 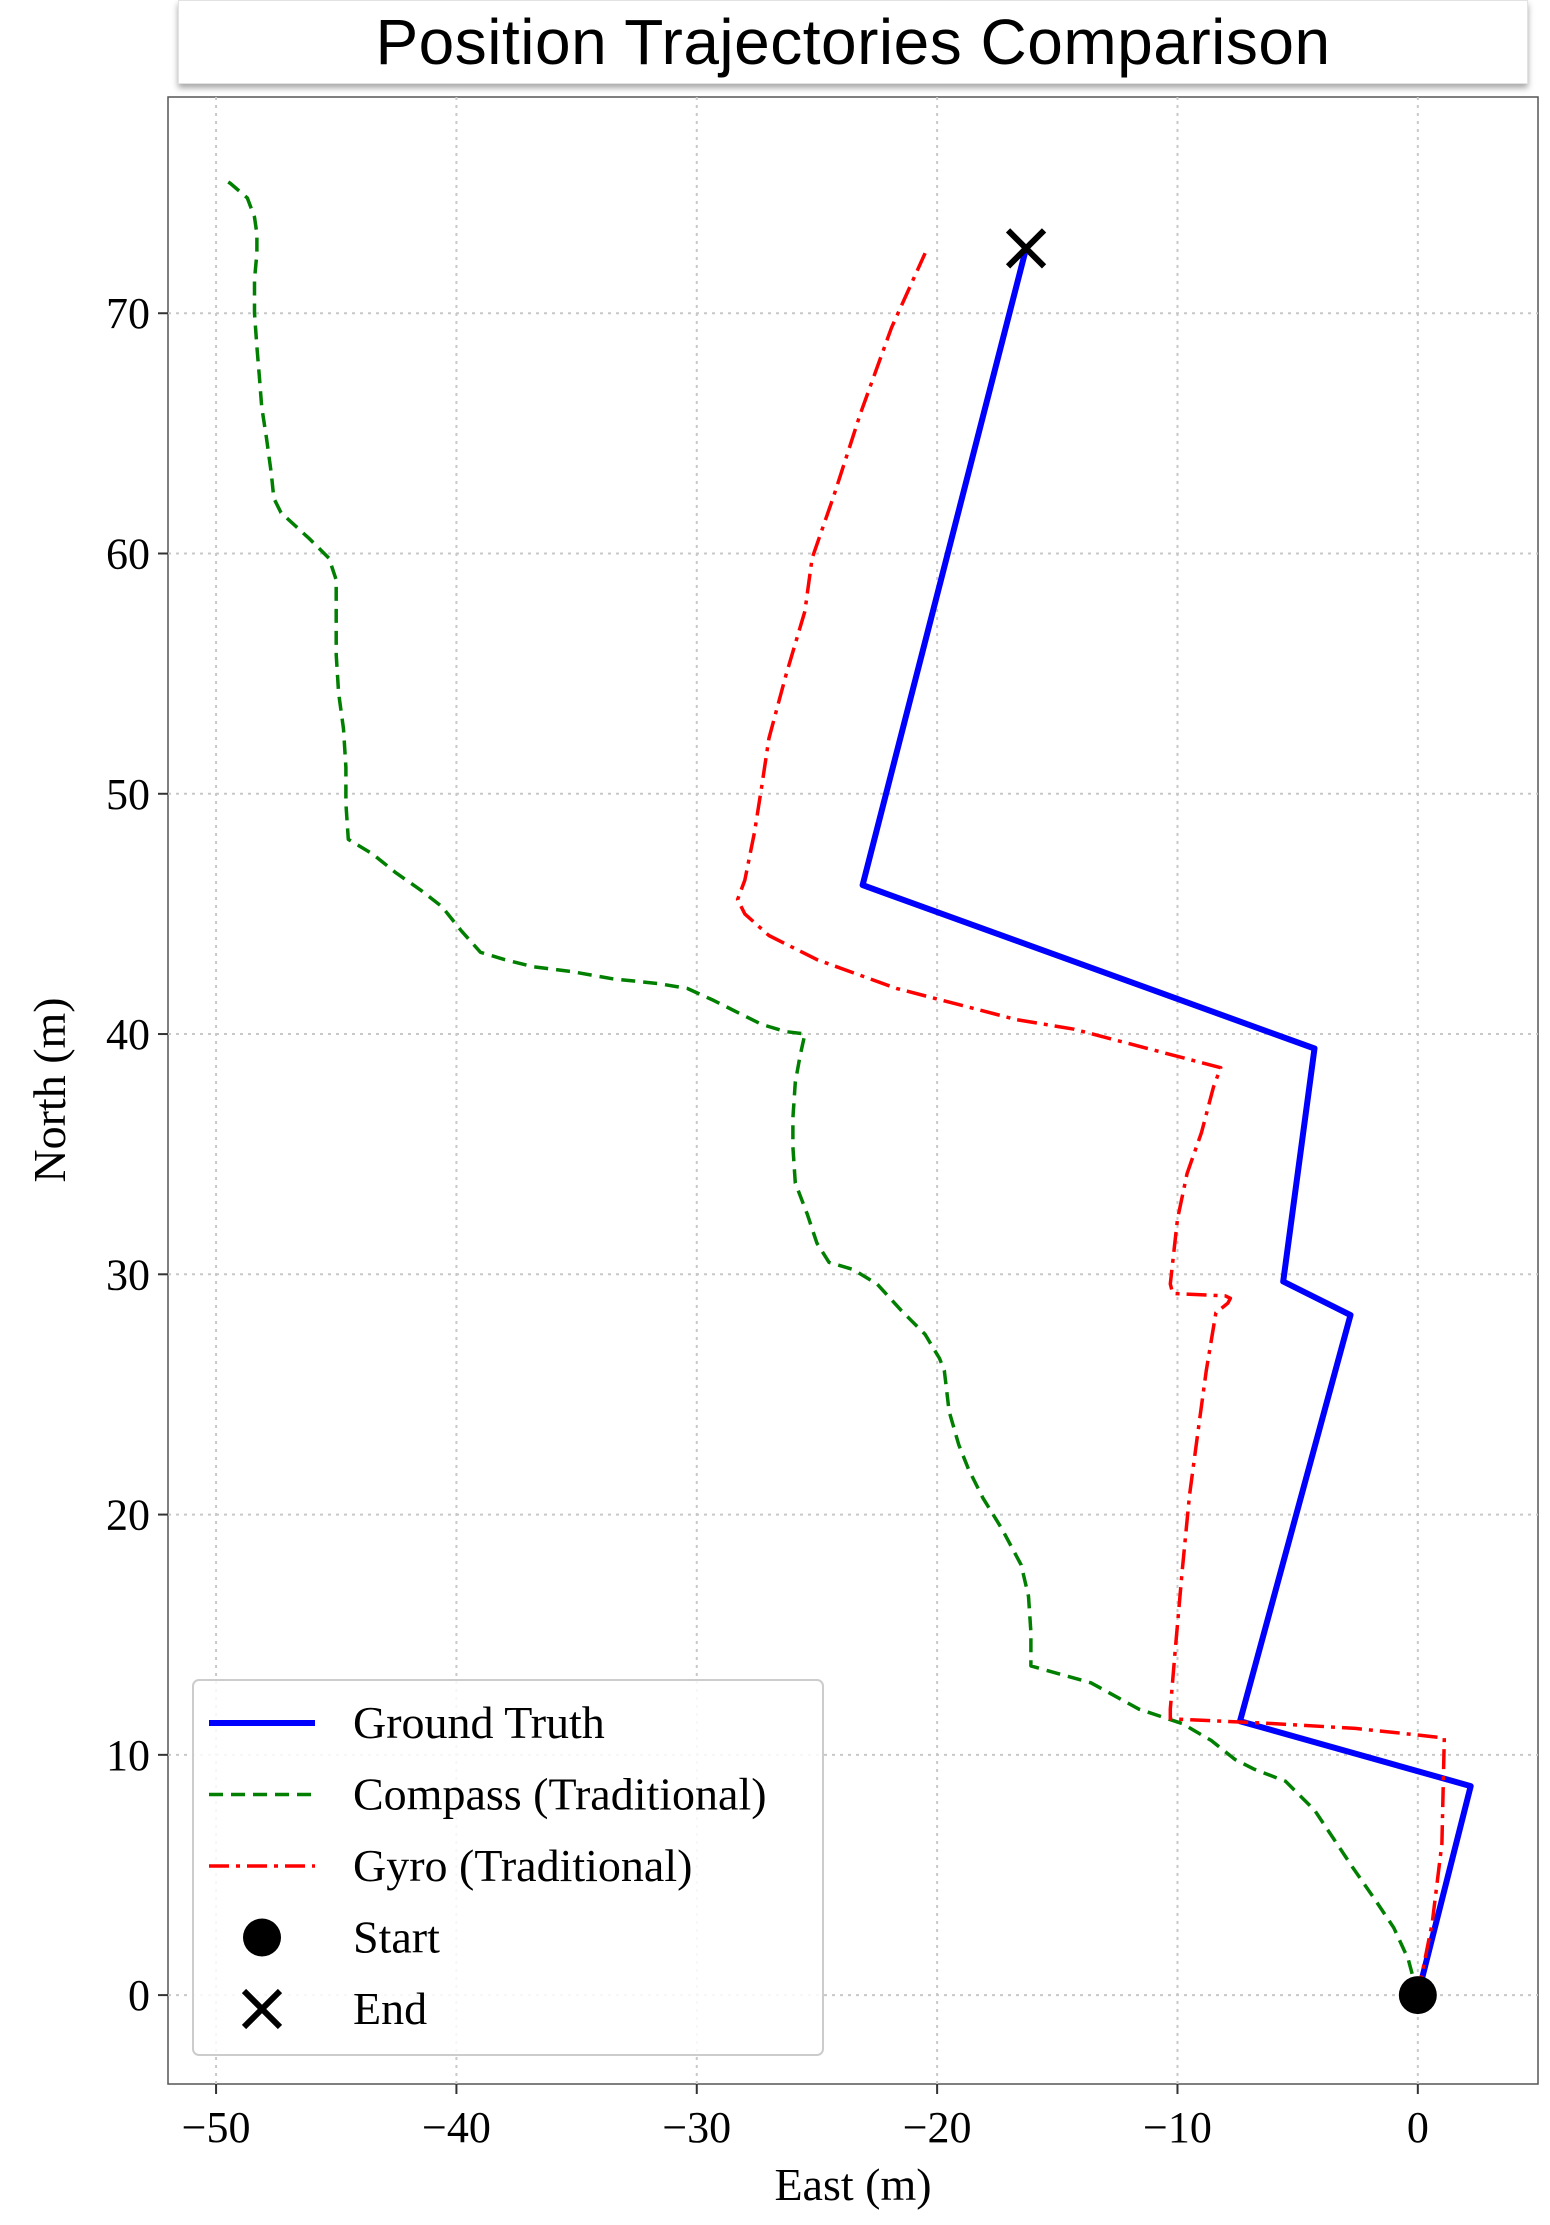 What do you see at coordinates (390, 2008) in the screenshot?
I see `legend-label: End` at bounding box center [390, 2008].